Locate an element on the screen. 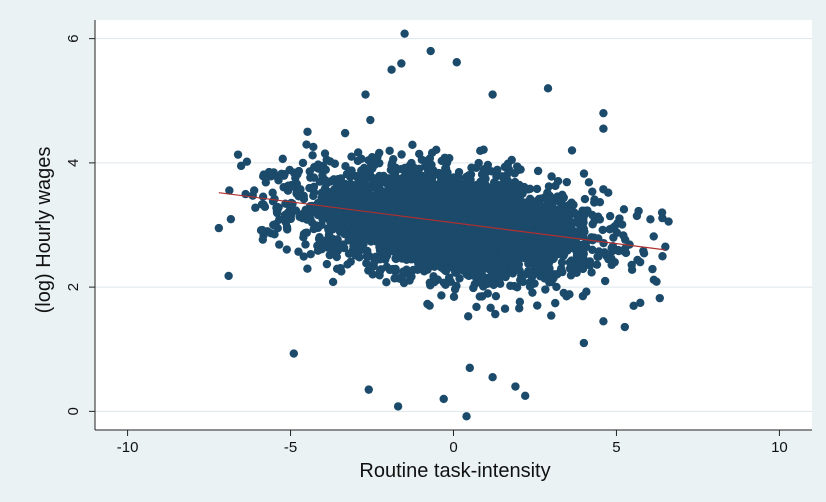 This screenshot has width=826, height=502. fit-line-group is located at coordinates (442, 221).